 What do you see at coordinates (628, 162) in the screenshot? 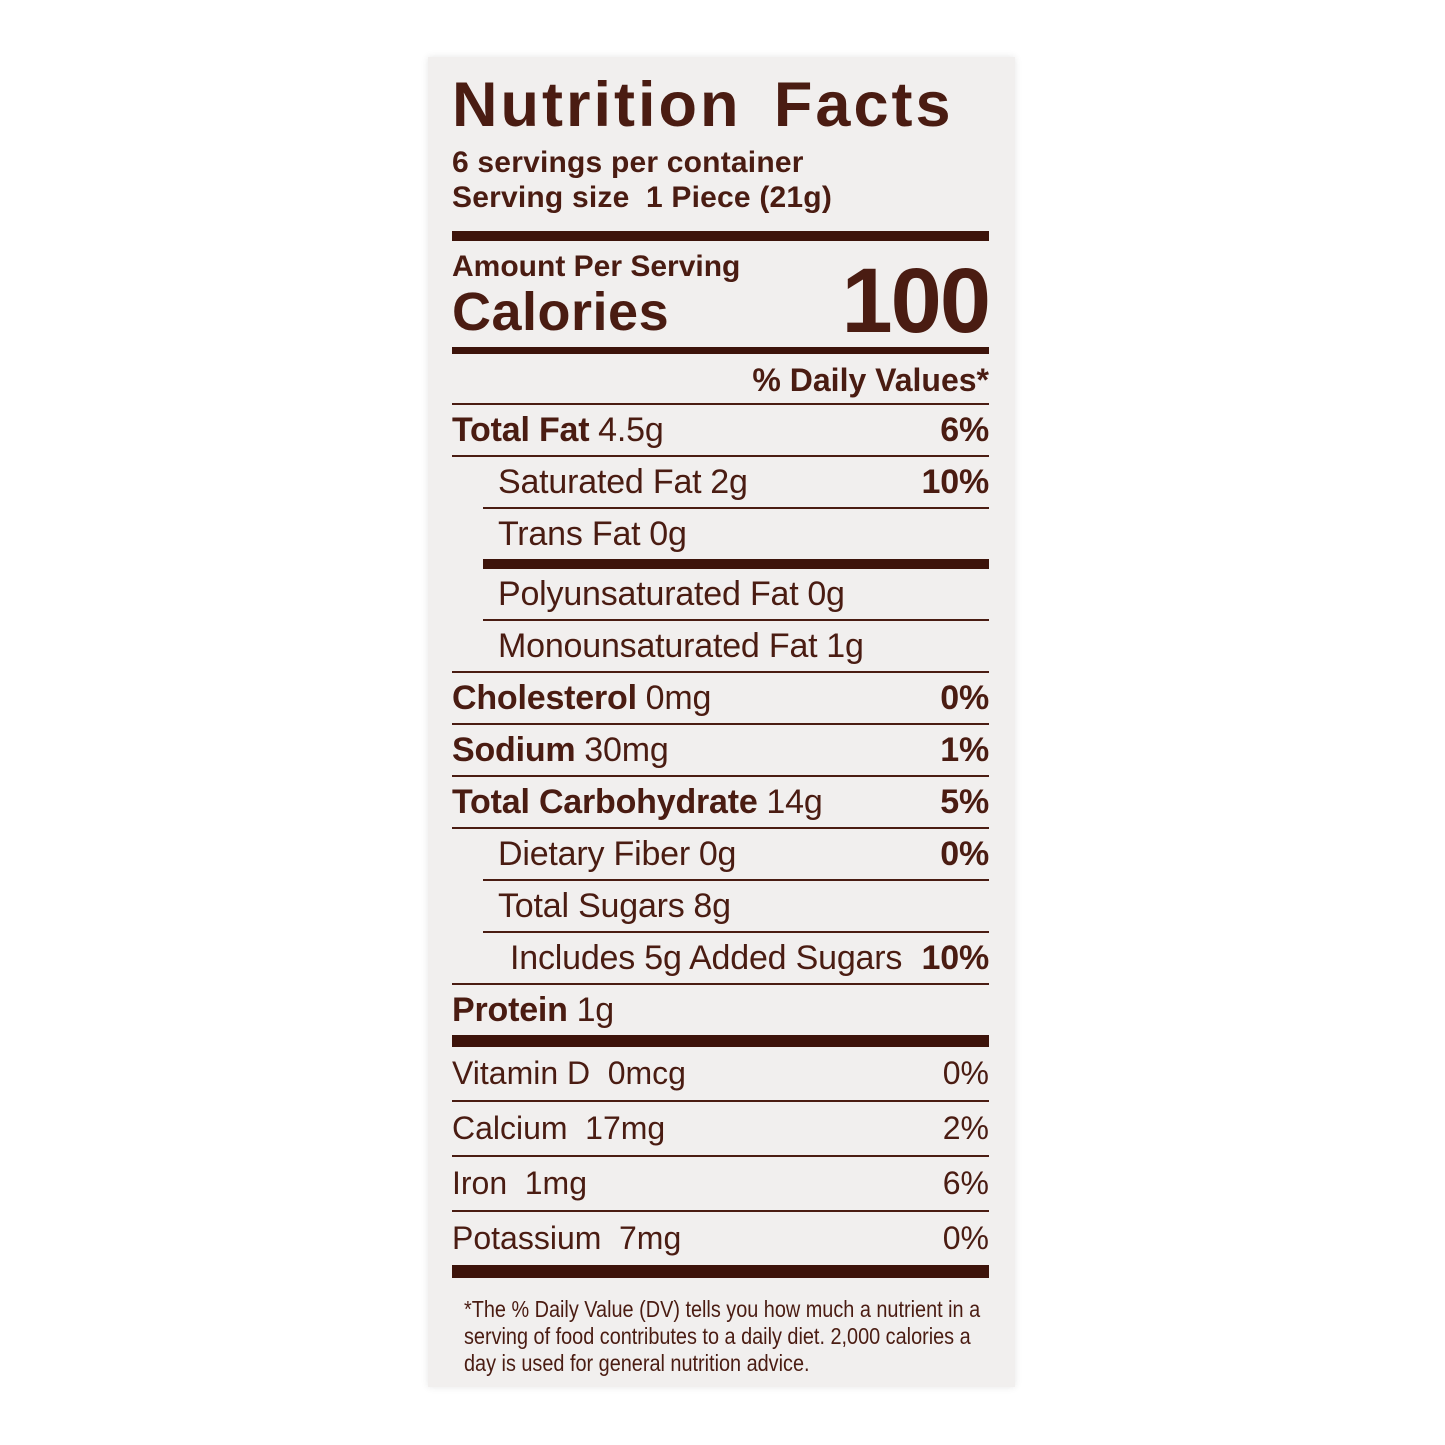
I see `servings-per-container: 6 servings per container` at bounding box center [628, 162].